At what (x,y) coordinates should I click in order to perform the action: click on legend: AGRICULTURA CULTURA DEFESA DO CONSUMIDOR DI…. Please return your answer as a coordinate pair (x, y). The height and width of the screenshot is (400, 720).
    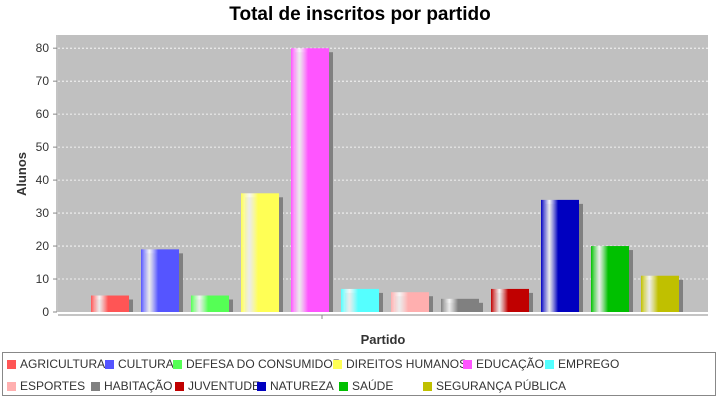
    Looking at the image, I should click on (359, 374).